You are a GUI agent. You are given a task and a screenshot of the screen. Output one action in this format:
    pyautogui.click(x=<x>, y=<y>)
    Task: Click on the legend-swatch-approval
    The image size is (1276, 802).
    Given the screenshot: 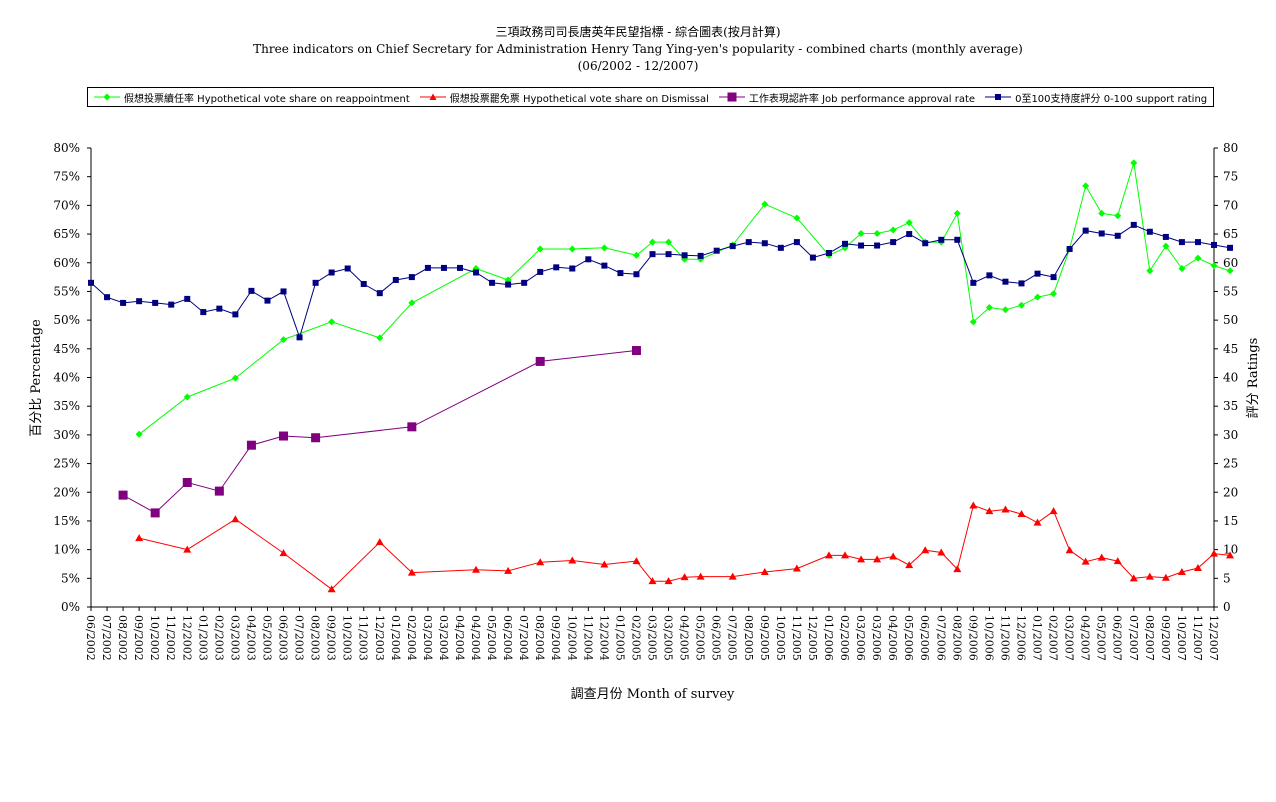 What is the action you would take?
    pyautogui.click(x=731, y=97)
    